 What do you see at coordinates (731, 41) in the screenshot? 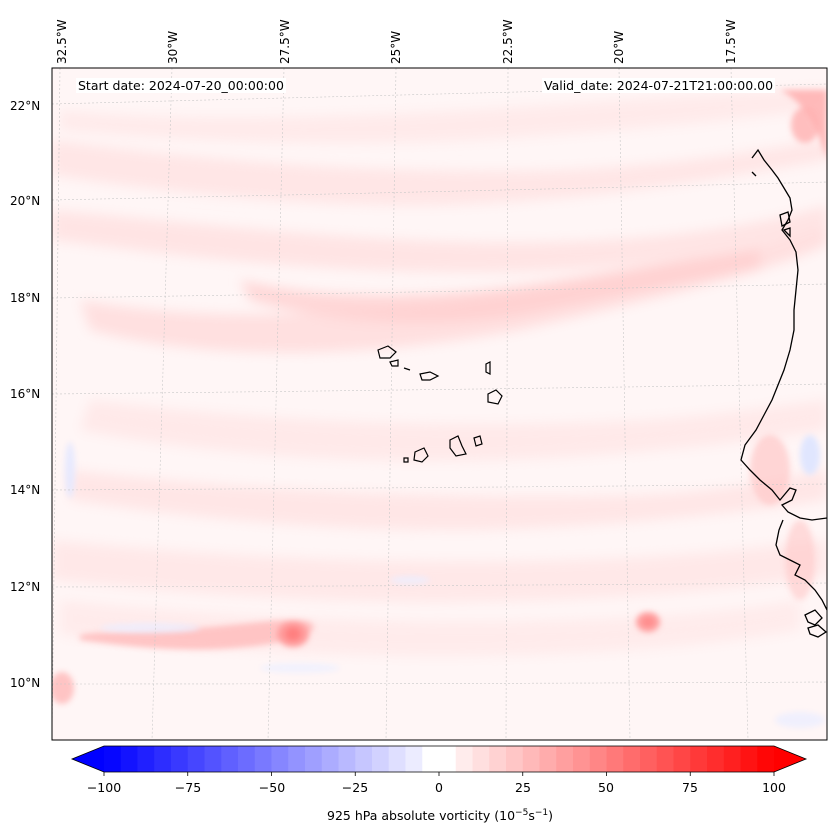
I see `lon-tick-label: 17.5°W` at bounding box center [731, 41].